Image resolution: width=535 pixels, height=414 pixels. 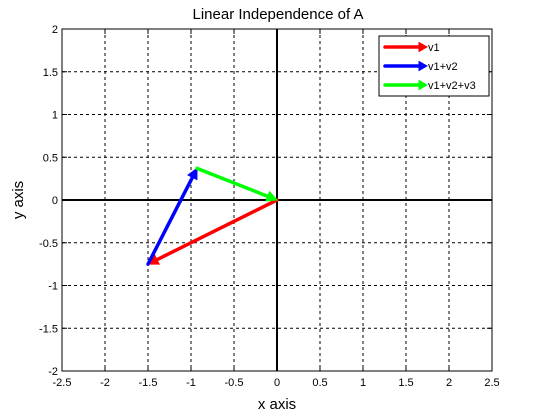 I want to click on y-tick-label: 1, so click(x=55, y=116).